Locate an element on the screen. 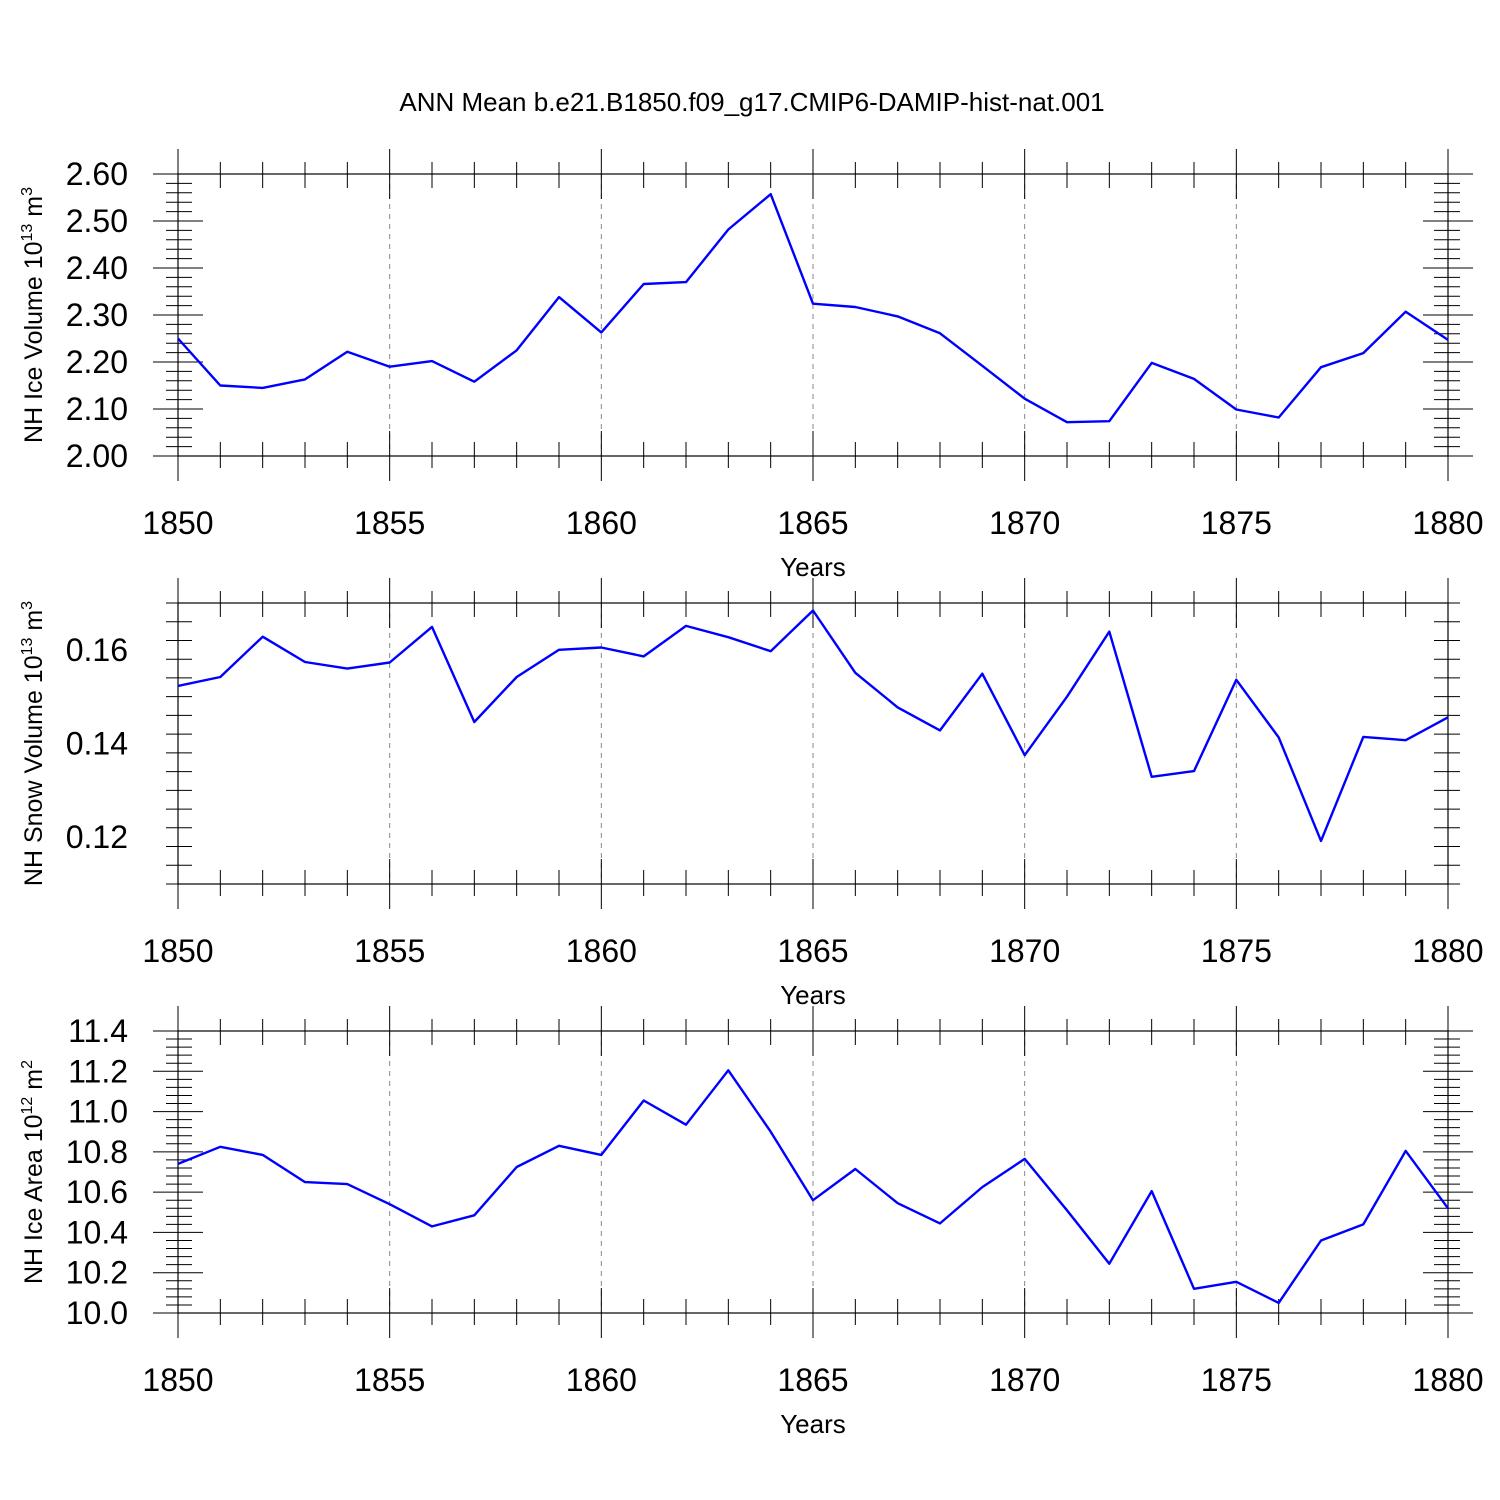  y-tick-label: 2.40 is located at coordinates (97, 268).